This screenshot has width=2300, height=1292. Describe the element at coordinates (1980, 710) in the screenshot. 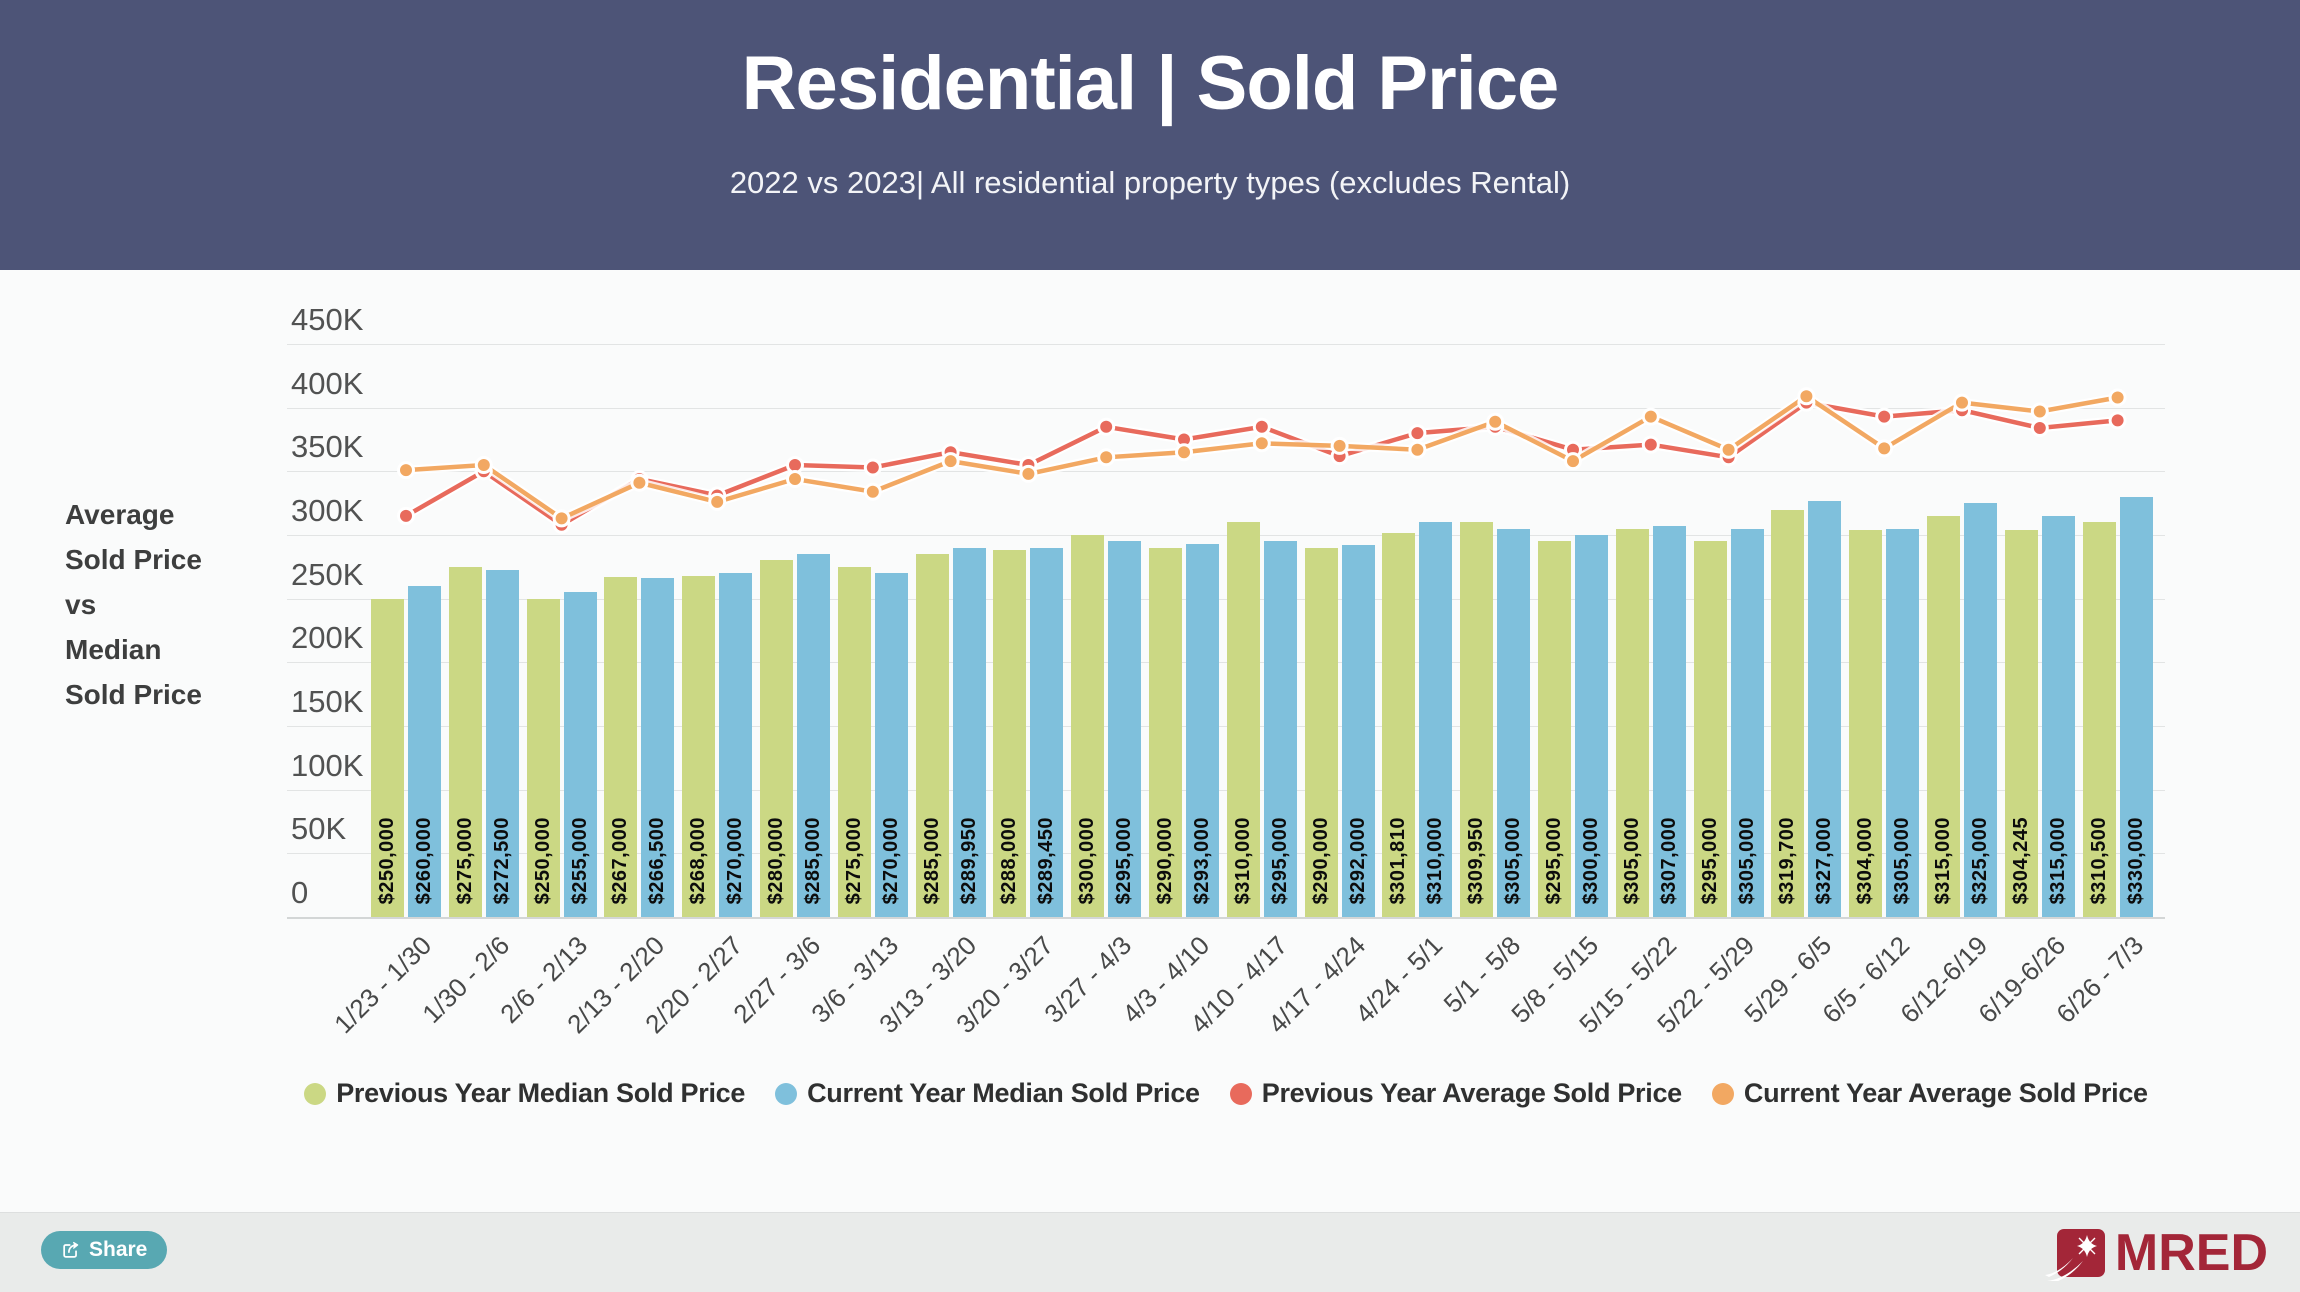

I see `current-year-median-bar: $325,000` at that location.